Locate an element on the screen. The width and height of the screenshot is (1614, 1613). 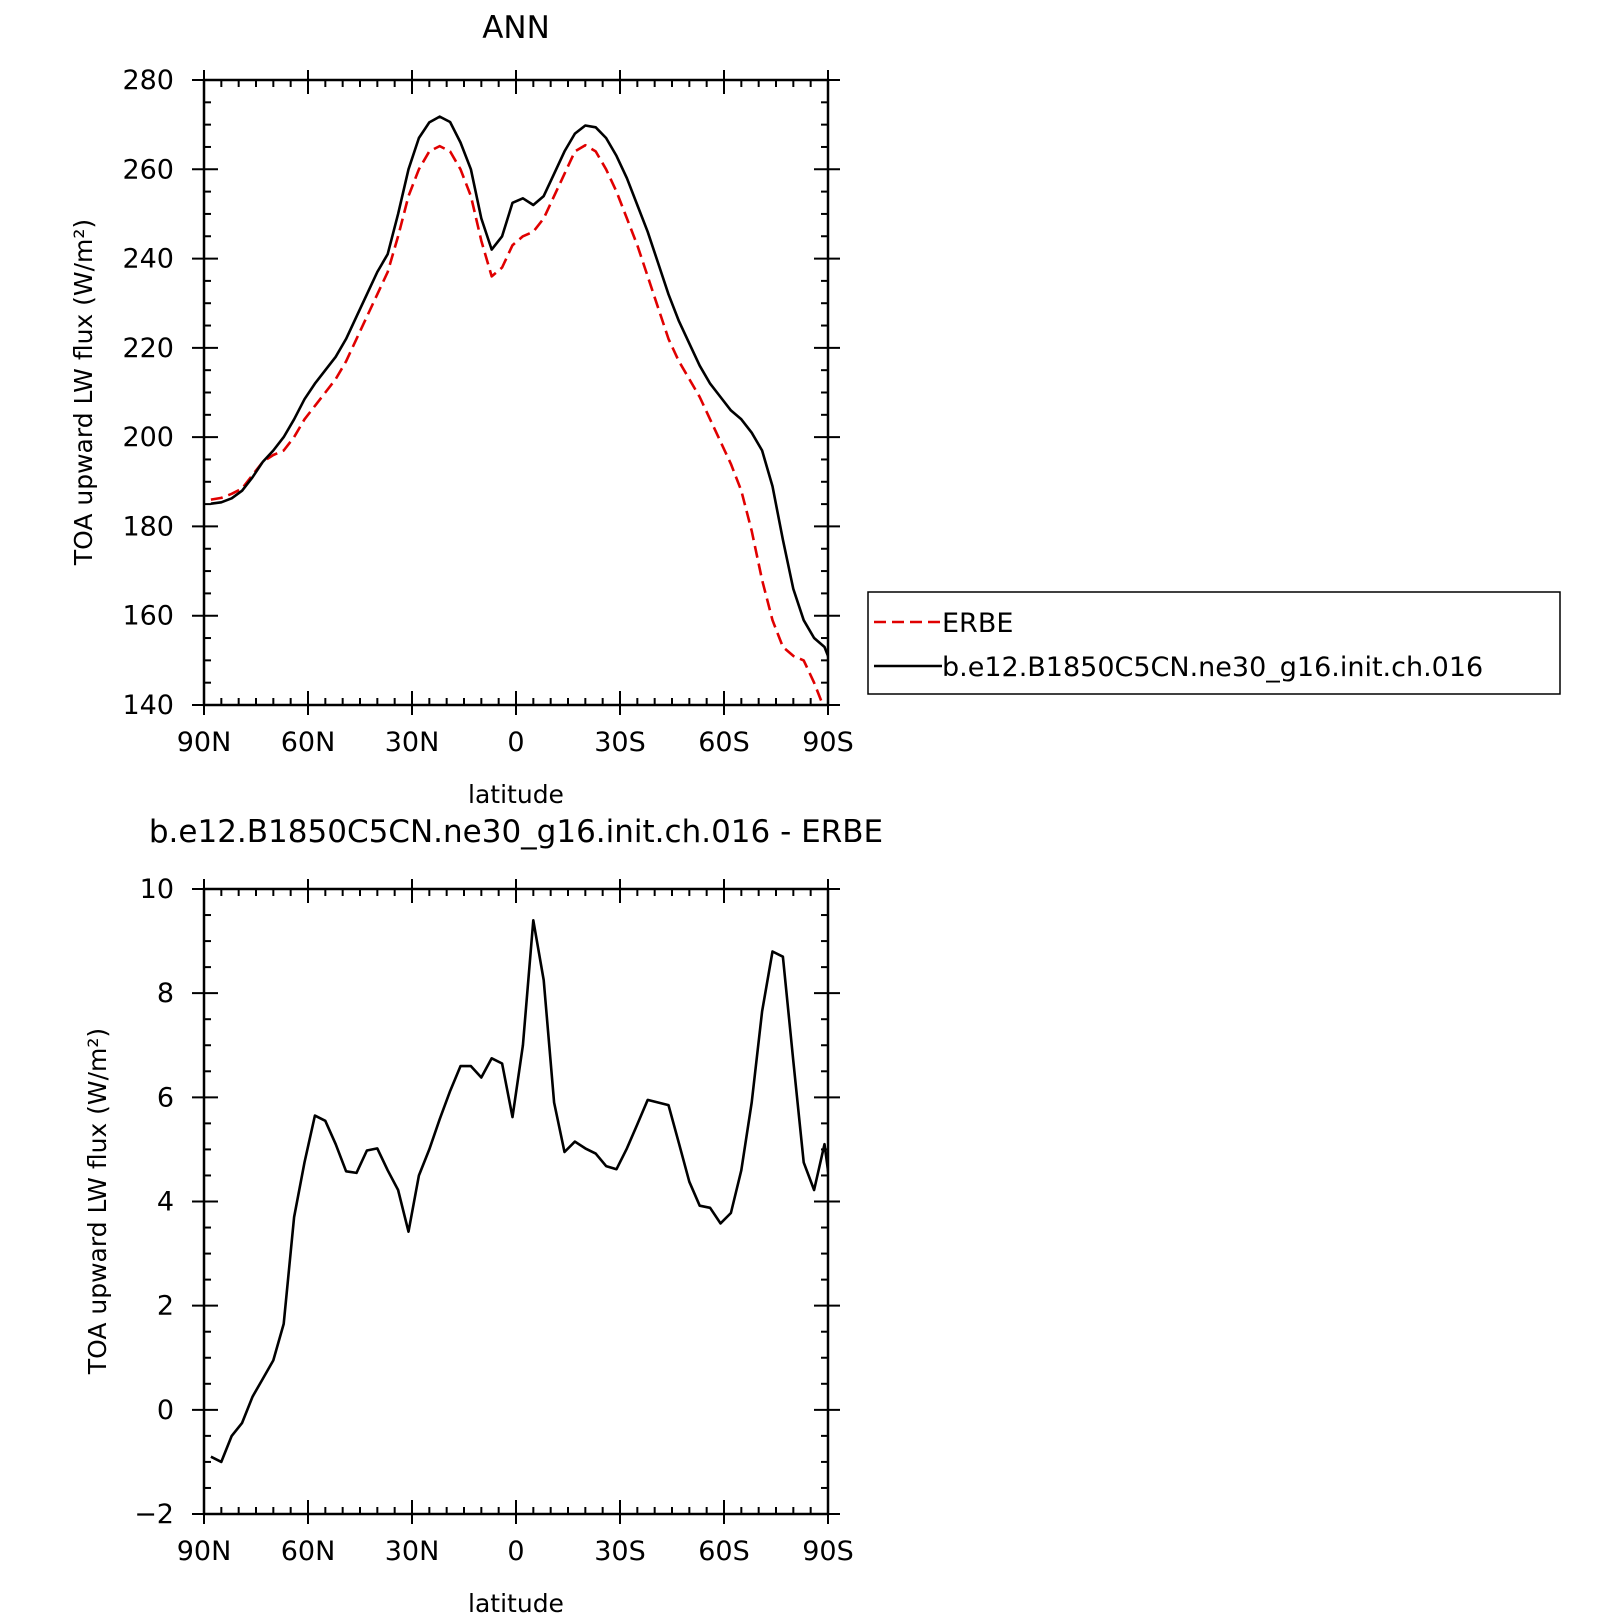
legend-box is located at coordinates (1214, 643).